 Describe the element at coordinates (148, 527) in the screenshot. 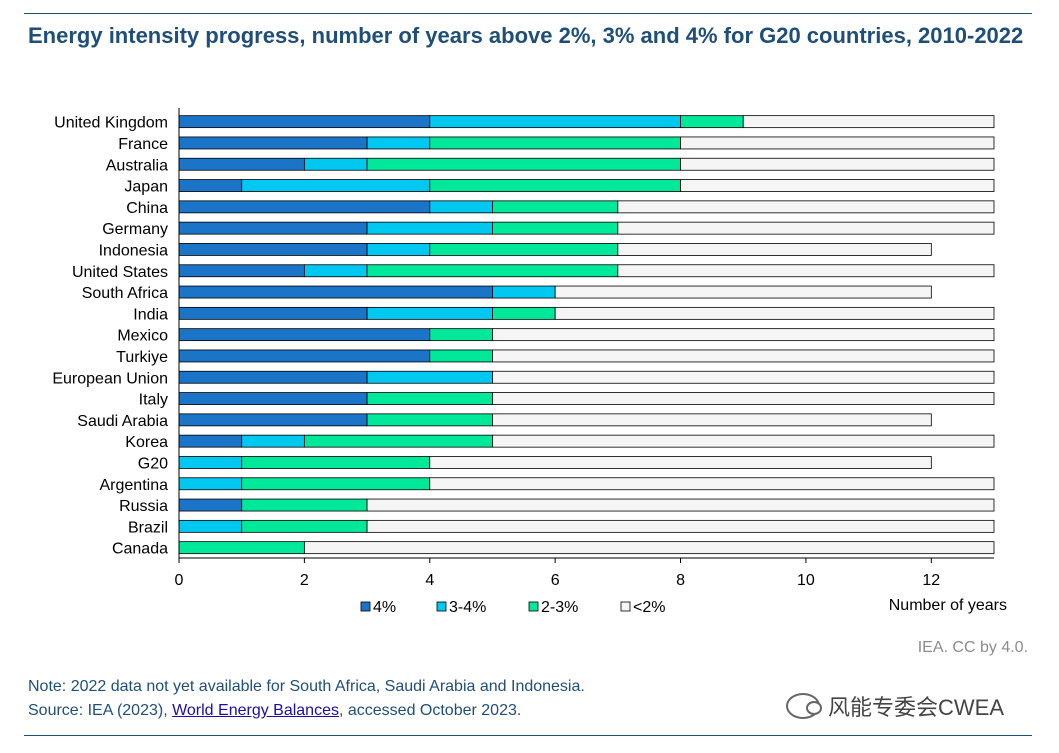

I see `category-label: Brazil` at that location.